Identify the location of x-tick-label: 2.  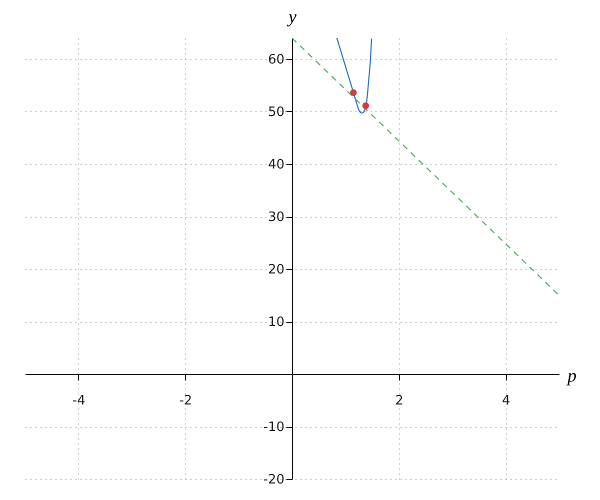
(399, 401).